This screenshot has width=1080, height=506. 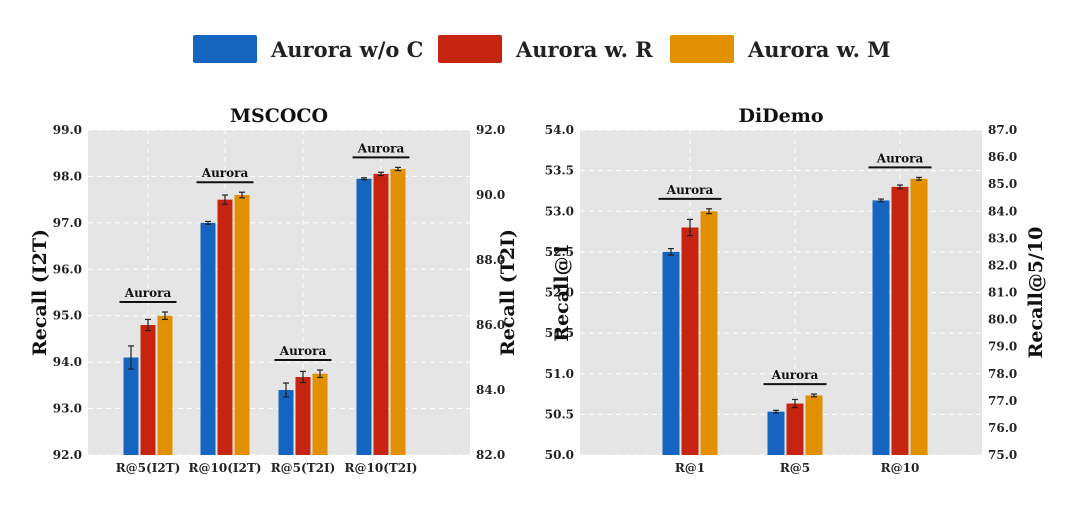 What do you see at coordinates (690, 468) in the screenshot?
I see `chart2-xtick: R@1` at bounding box center [690, 468].